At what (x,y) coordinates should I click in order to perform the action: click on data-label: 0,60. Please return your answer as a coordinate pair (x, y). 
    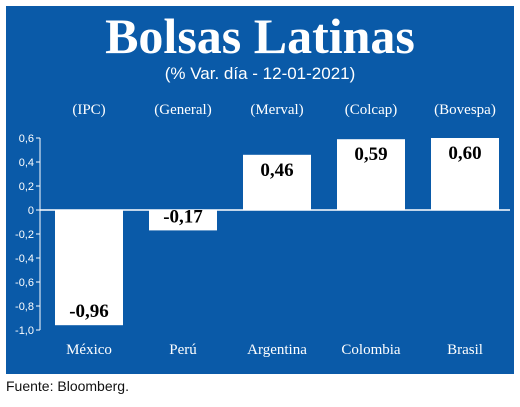
    Looking at the image, I should click on (464, 153).